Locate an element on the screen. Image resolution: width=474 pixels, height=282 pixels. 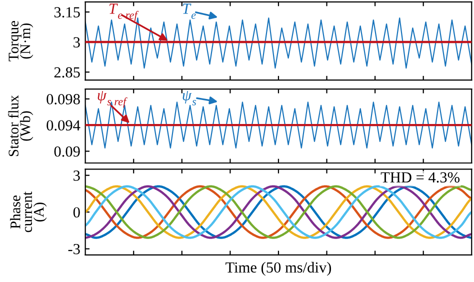
y-tick-label: 3.15 is located at coordinates (67, 12).